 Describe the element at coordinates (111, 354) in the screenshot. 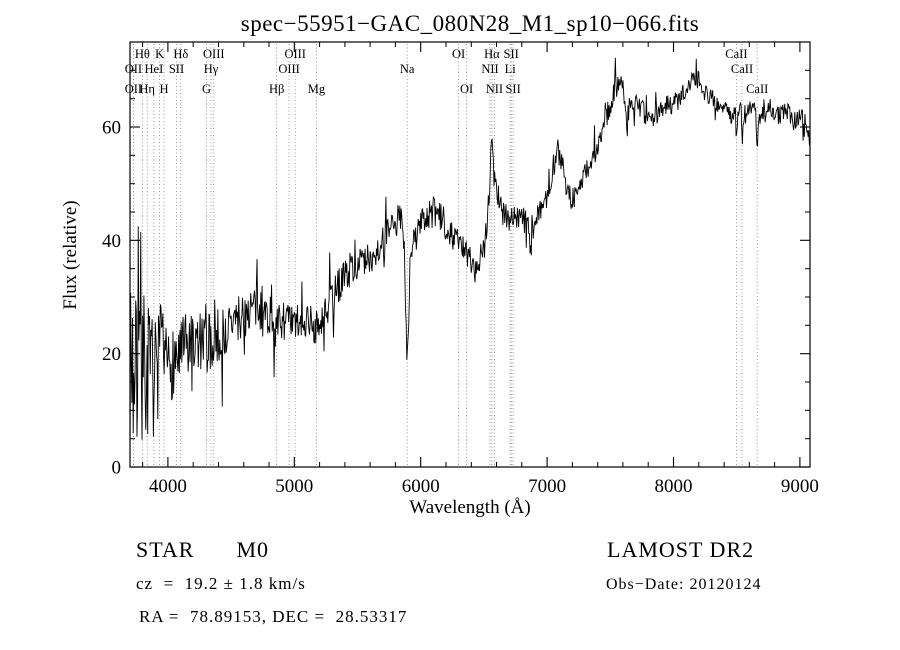

I see `y-tick-label: 20` at that location.